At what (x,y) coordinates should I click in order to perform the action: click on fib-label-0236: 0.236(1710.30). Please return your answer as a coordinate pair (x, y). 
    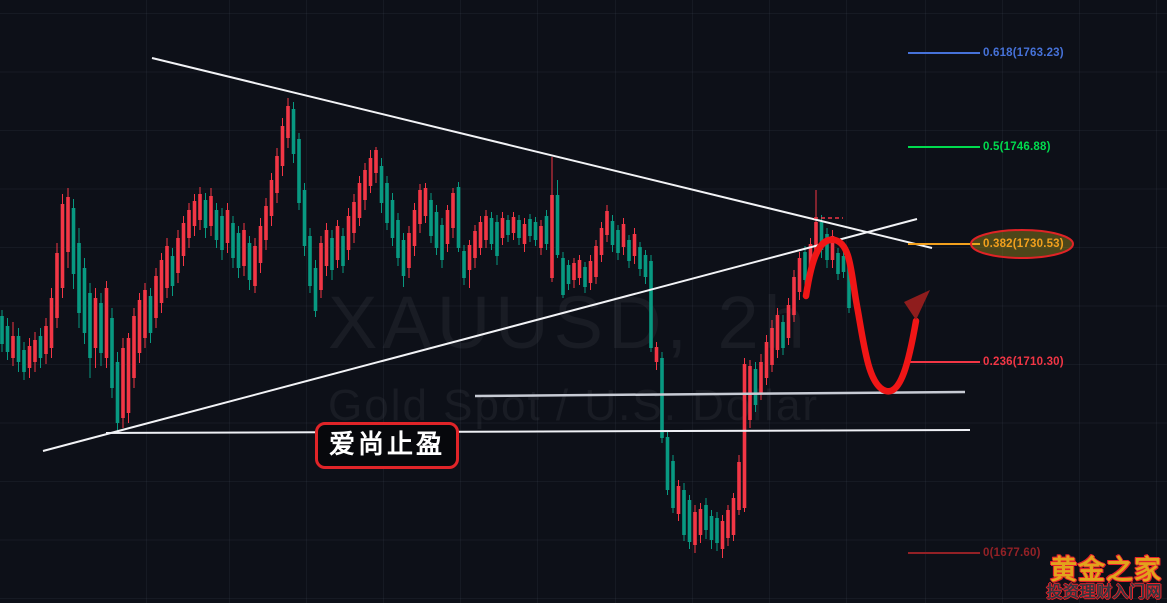
    Looking at the image, I should click on (1023, 362).